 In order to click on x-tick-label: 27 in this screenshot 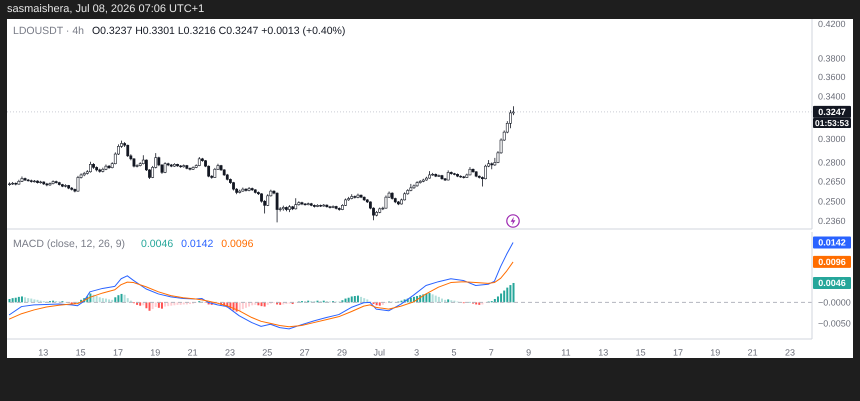, I will do `click(305, 352)`.